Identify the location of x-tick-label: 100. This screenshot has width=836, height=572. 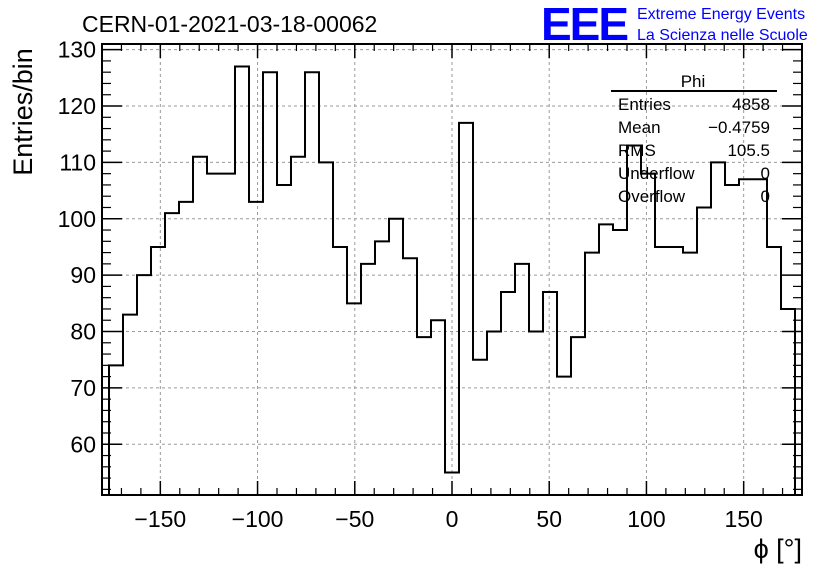
(646, 519).